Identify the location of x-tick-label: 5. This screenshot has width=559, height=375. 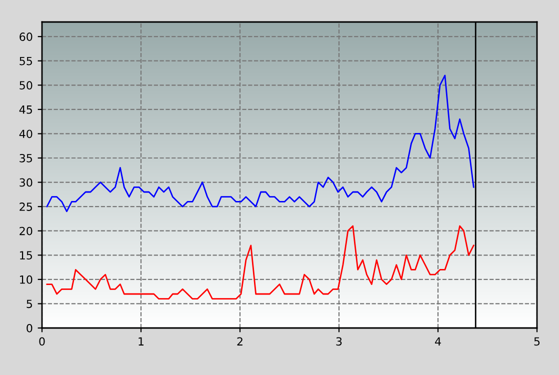
(537, 341).